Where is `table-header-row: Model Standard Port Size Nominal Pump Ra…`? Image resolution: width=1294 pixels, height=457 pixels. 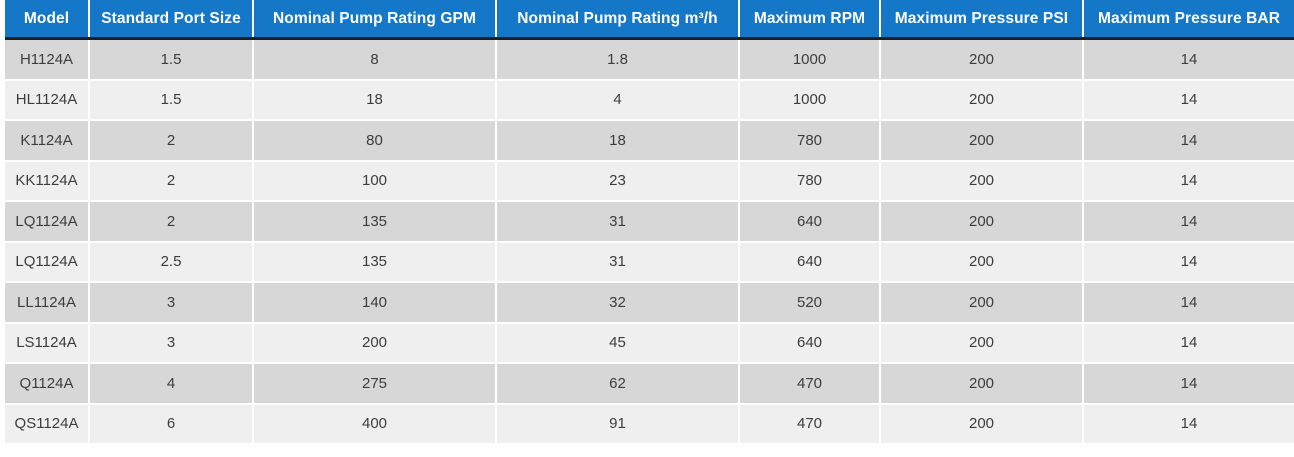
table-header-row: Model Standard Port Size Nominal Pump Ra… is located at coordinates (649, 20).